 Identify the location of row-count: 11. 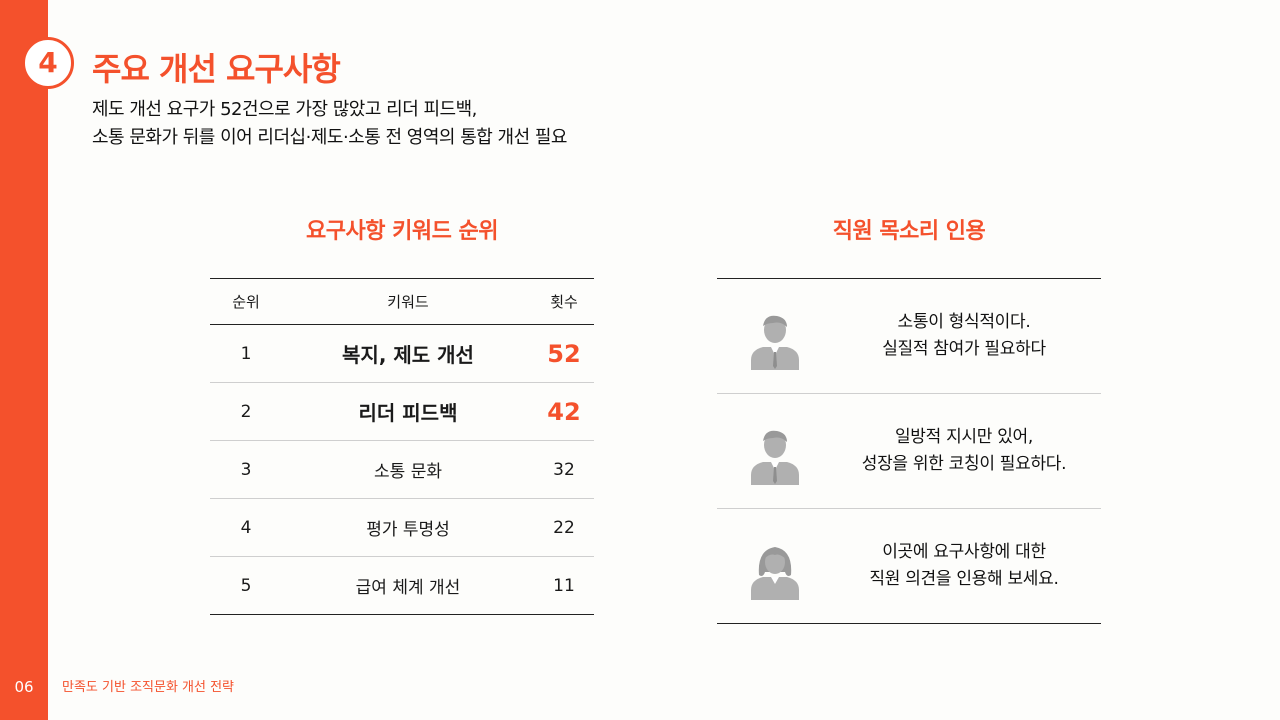
(564, 585).